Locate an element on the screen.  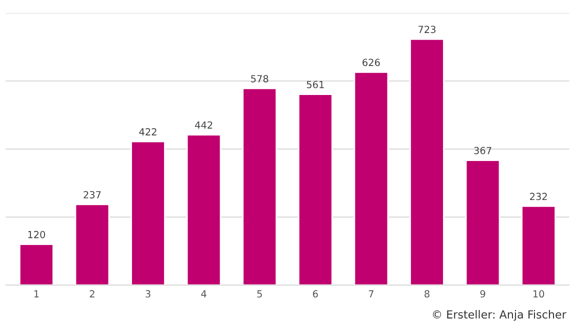
x-tick-label: 2 is located at coordinates (92, 294).